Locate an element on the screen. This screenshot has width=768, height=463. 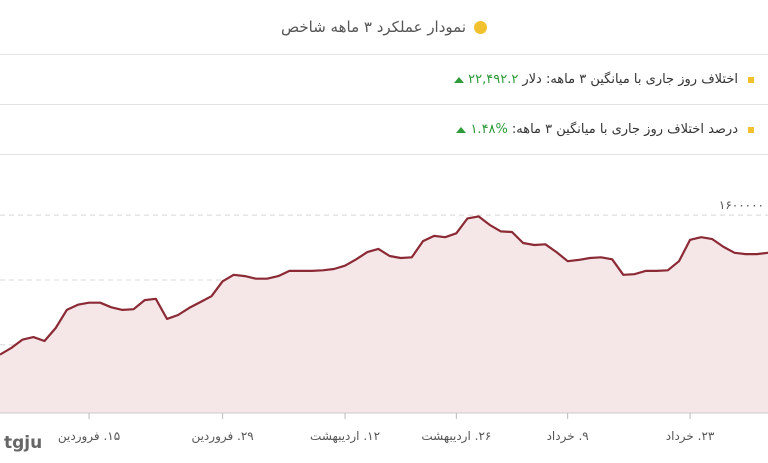
chart-title: نمودار عملکرد ۳ ماهه شاخص is located at coordinates (374, 27).